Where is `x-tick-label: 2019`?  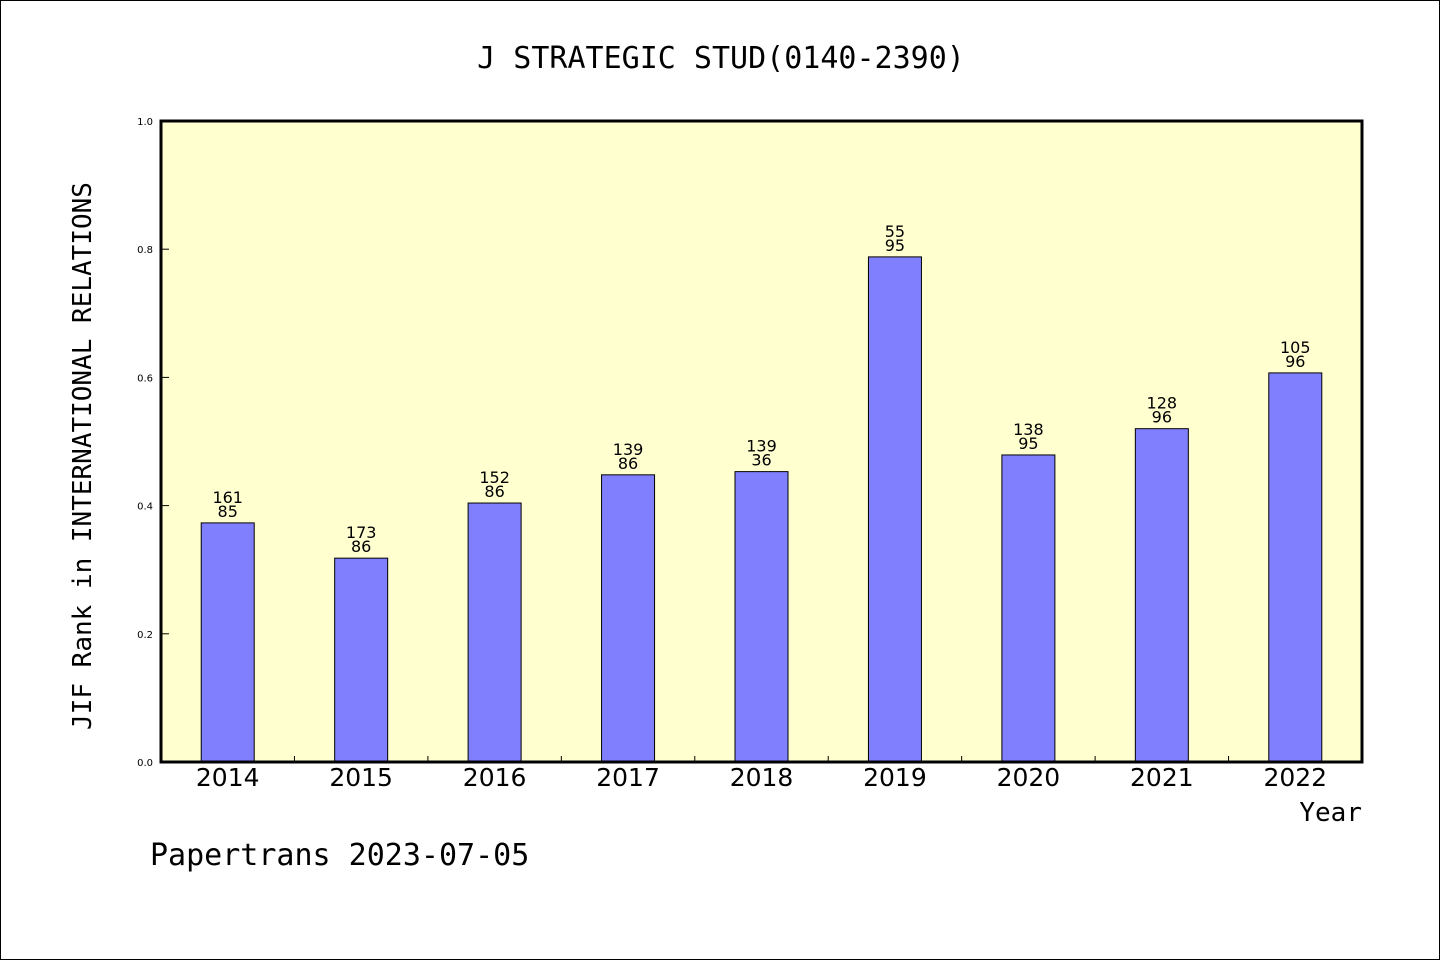 x-tick-label: 2019 is located at coordinates (895, 777).